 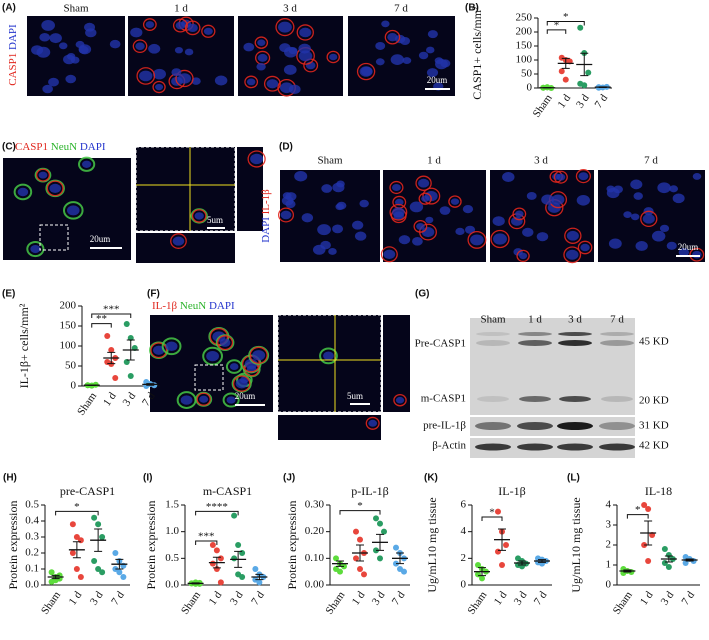 I want to click on y-tick-label: 0.00, so click(x=315, y=585).